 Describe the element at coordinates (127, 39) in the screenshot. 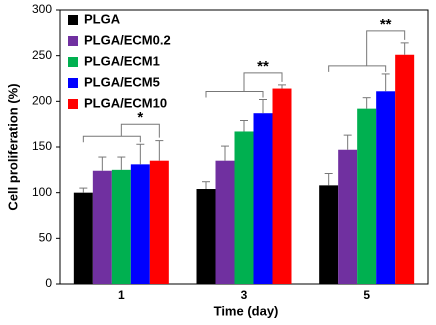

I see `legend-label: PLGA/ECM0.2` at that location.